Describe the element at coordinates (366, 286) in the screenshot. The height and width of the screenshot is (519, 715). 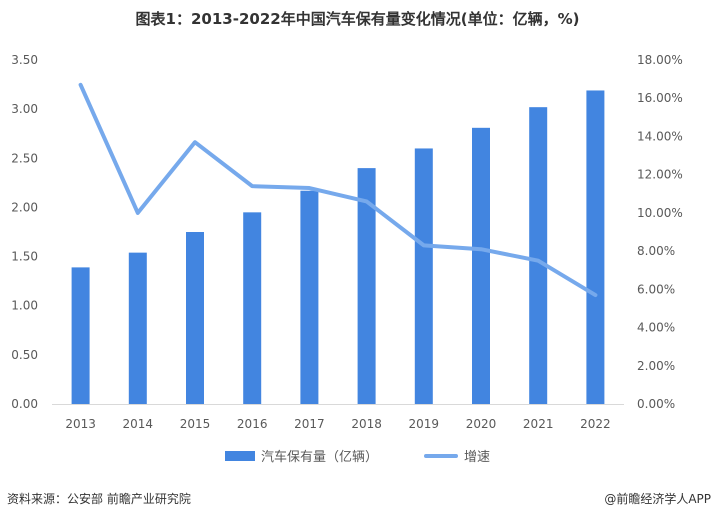
I see `bar-2018` at that location.